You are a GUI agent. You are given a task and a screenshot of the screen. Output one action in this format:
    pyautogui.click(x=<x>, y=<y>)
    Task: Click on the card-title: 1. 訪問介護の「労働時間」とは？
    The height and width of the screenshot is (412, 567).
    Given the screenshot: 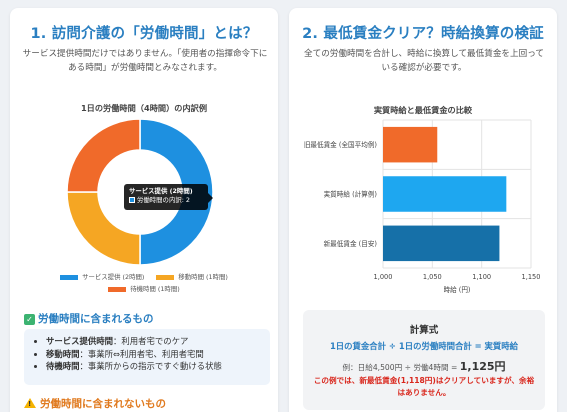 What is the action you would take?
    pyautogui.click(x=144, y=34)
    